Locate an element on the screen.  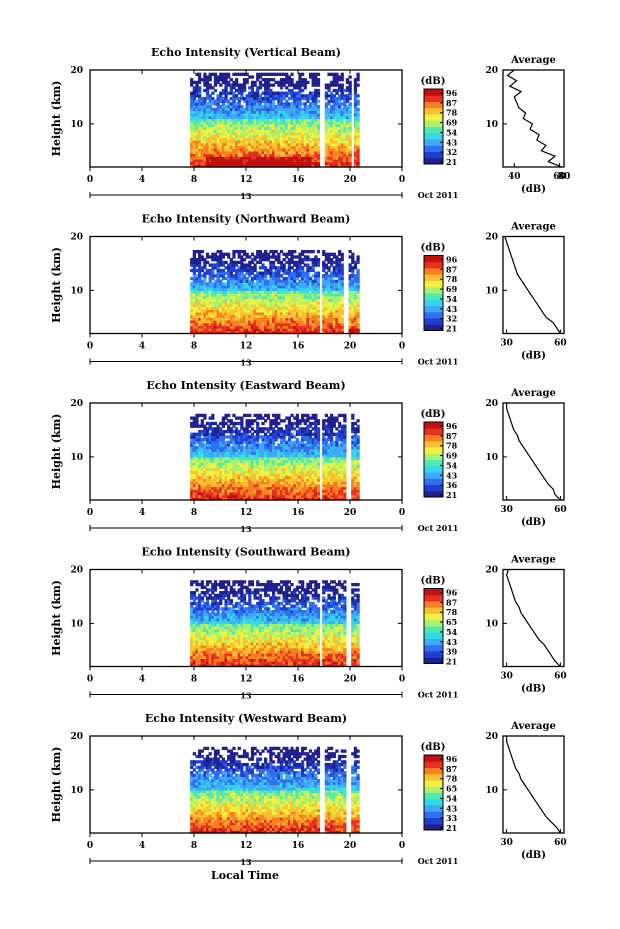
colorbar-unit: (dB) is located at coordinates (433, 81).